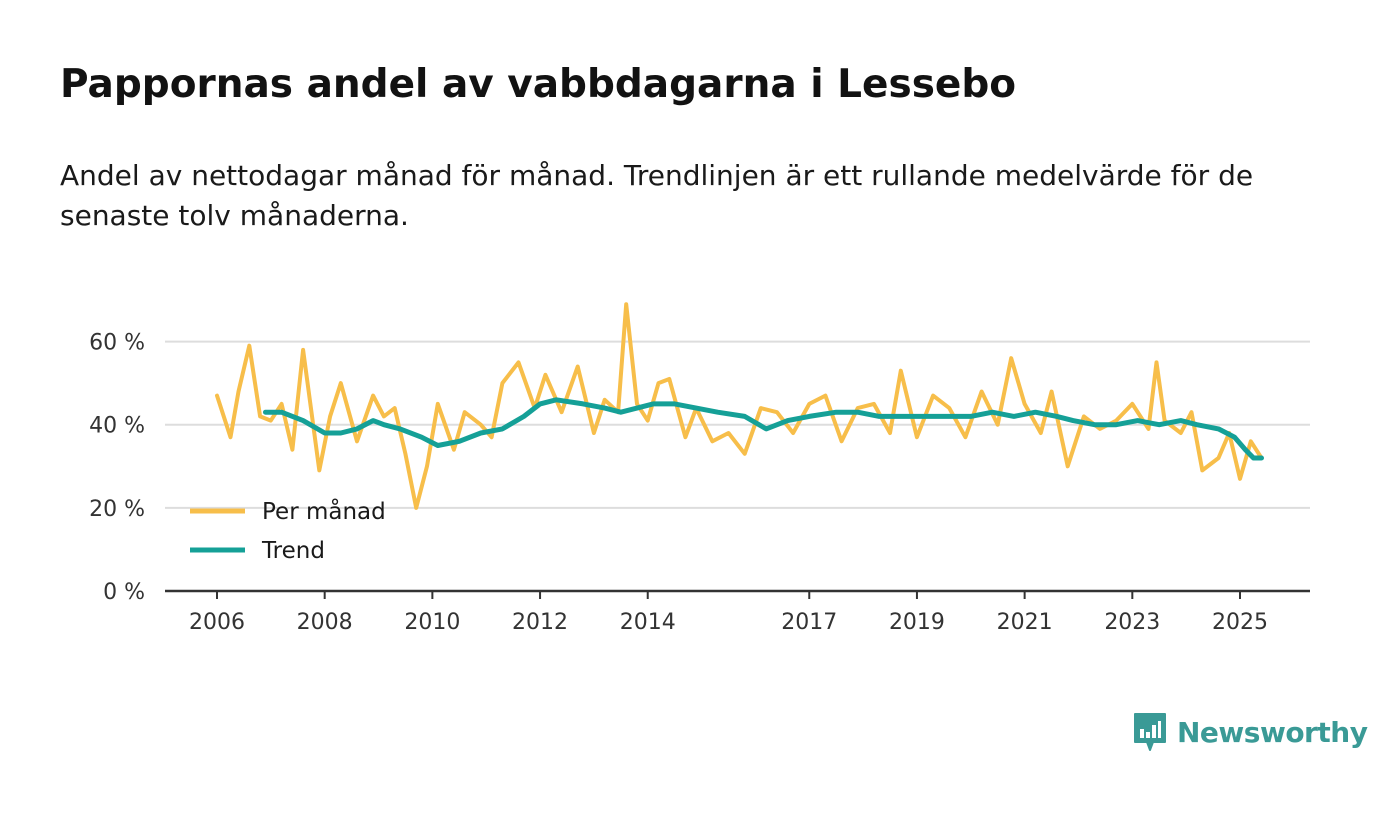 The height and width of the screenshot is (813, 1400). I want to click on x-axis-ticks: 2006 2008 2010 2012 2014 2017 2019 2021 2023 2025, so click(728, 613).